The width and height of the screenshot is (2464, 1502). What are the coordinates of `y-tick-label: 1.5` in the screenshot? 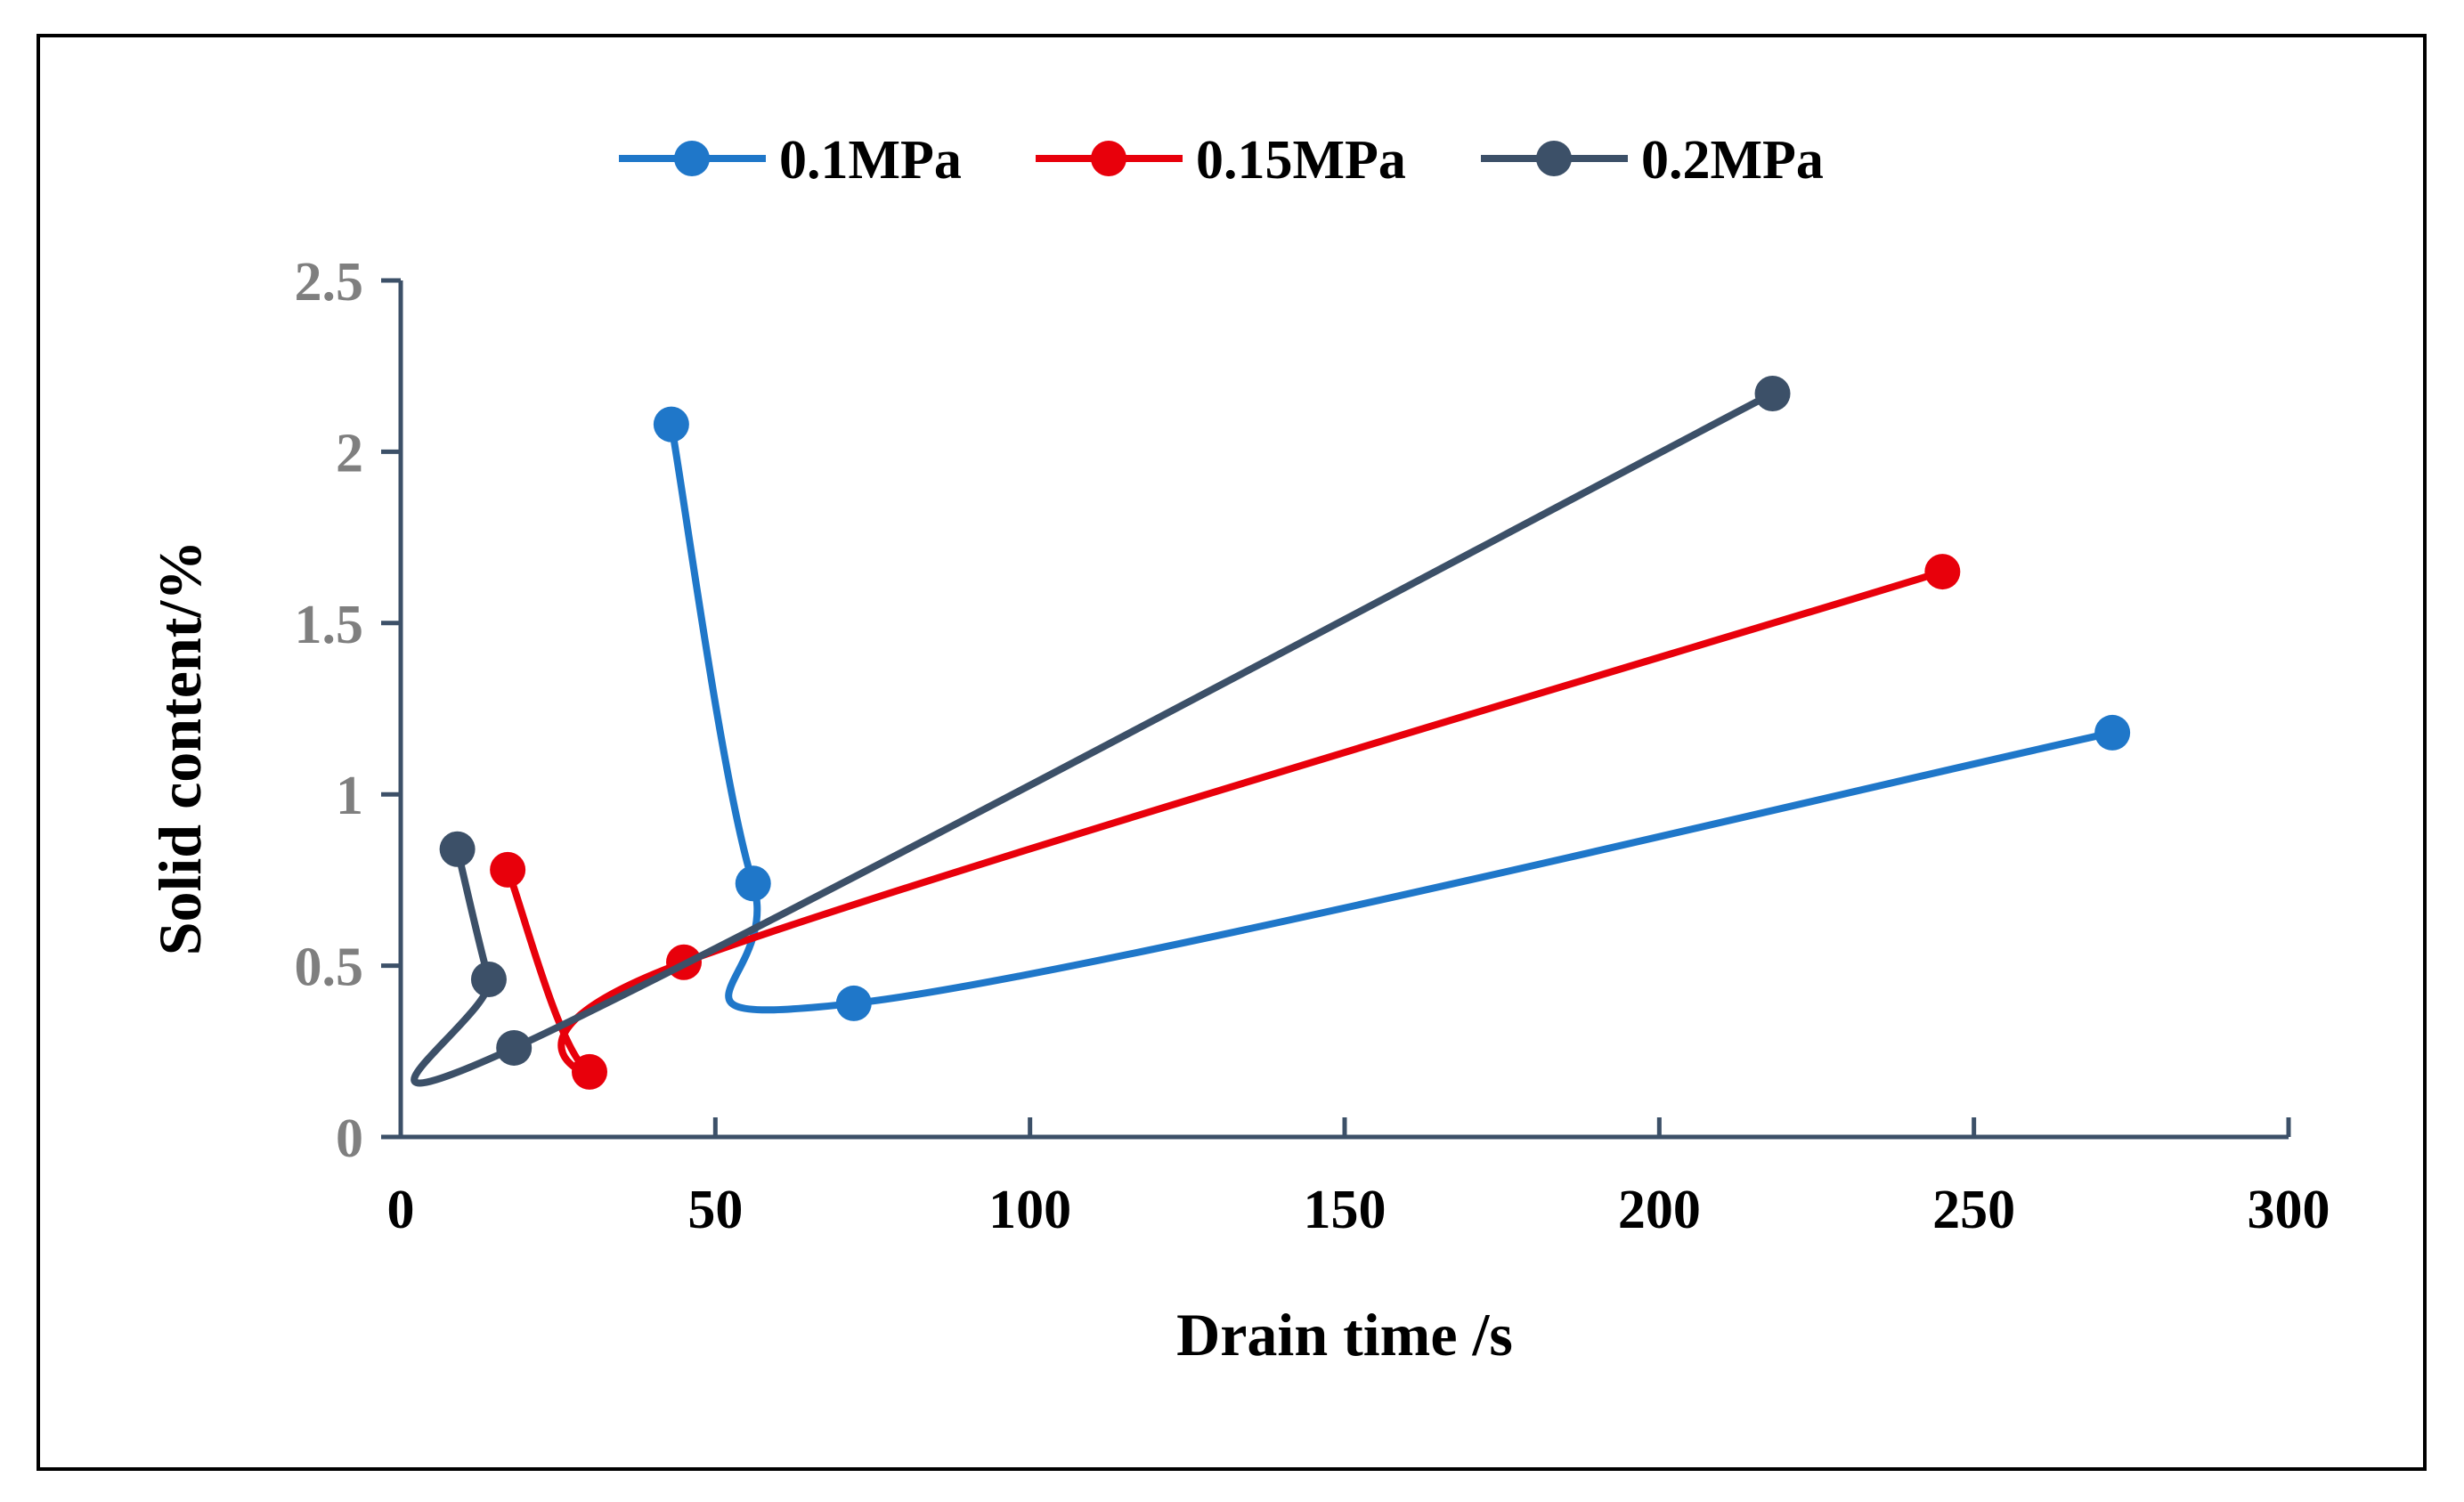 It's located at (329, 625).